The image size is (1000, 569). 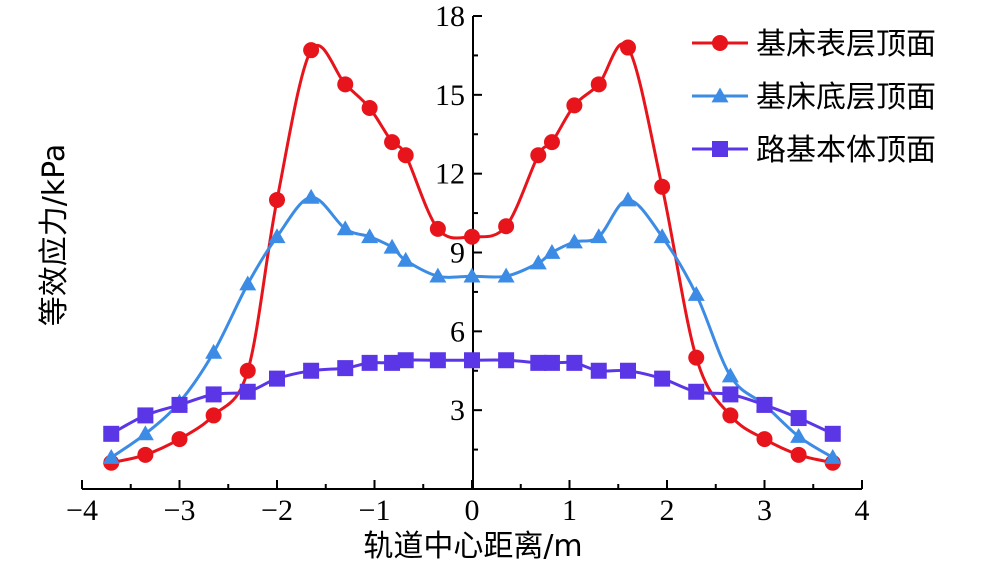 What do you see at coordinates (667, 510) in the screenshot?
I see `x-tick-label: 2` at bounding box center [667, 510].